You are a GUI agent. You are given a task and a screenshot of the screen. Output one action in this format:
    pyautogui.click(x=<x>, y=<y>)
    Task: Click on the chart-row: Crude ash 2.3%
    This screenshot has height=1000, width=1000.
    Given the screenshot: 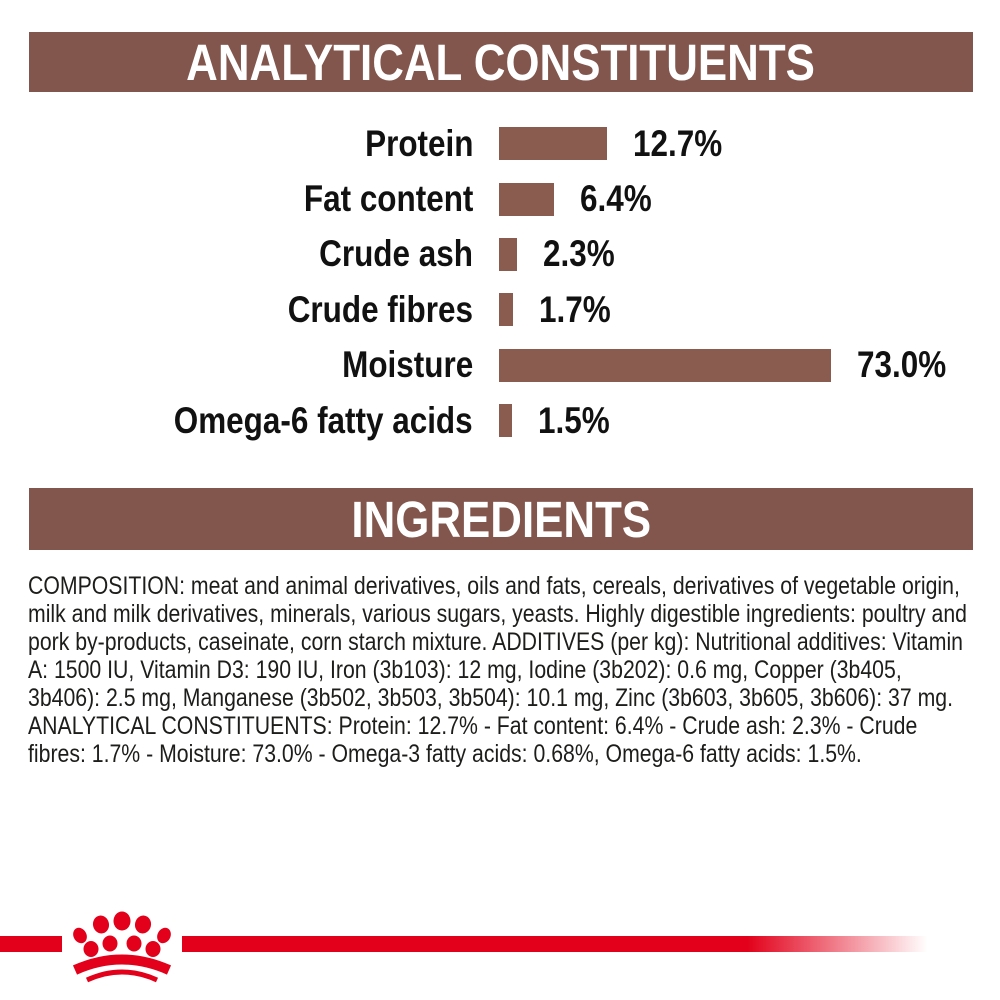 What is the action you would take?
    pyautogui.click(x=500, y=254)
    